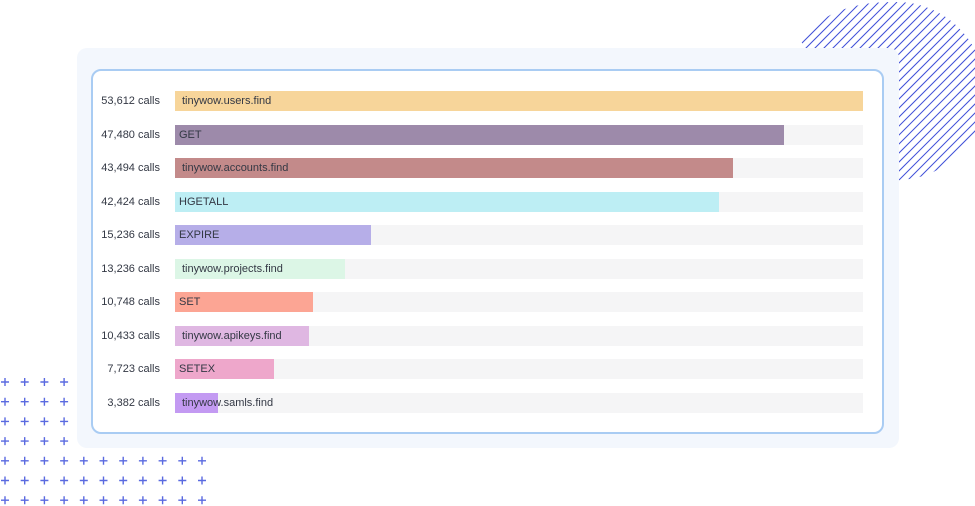  I want to click on value-label: 47,480 calls, so click(130, 135).